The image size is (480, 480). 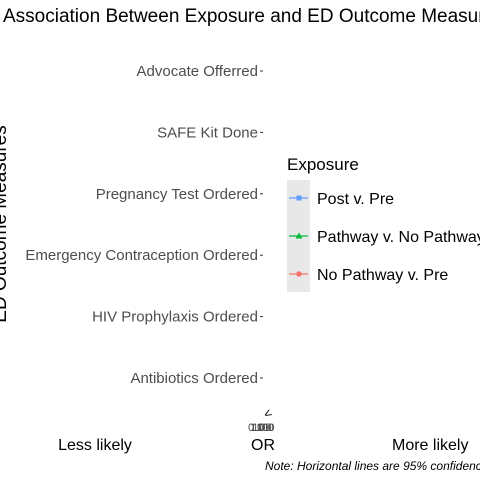 What do you see at coordinates (95, 445) in the screenshot?
I see `less-likely-label: Less likely` at bounding box center [95, 445].